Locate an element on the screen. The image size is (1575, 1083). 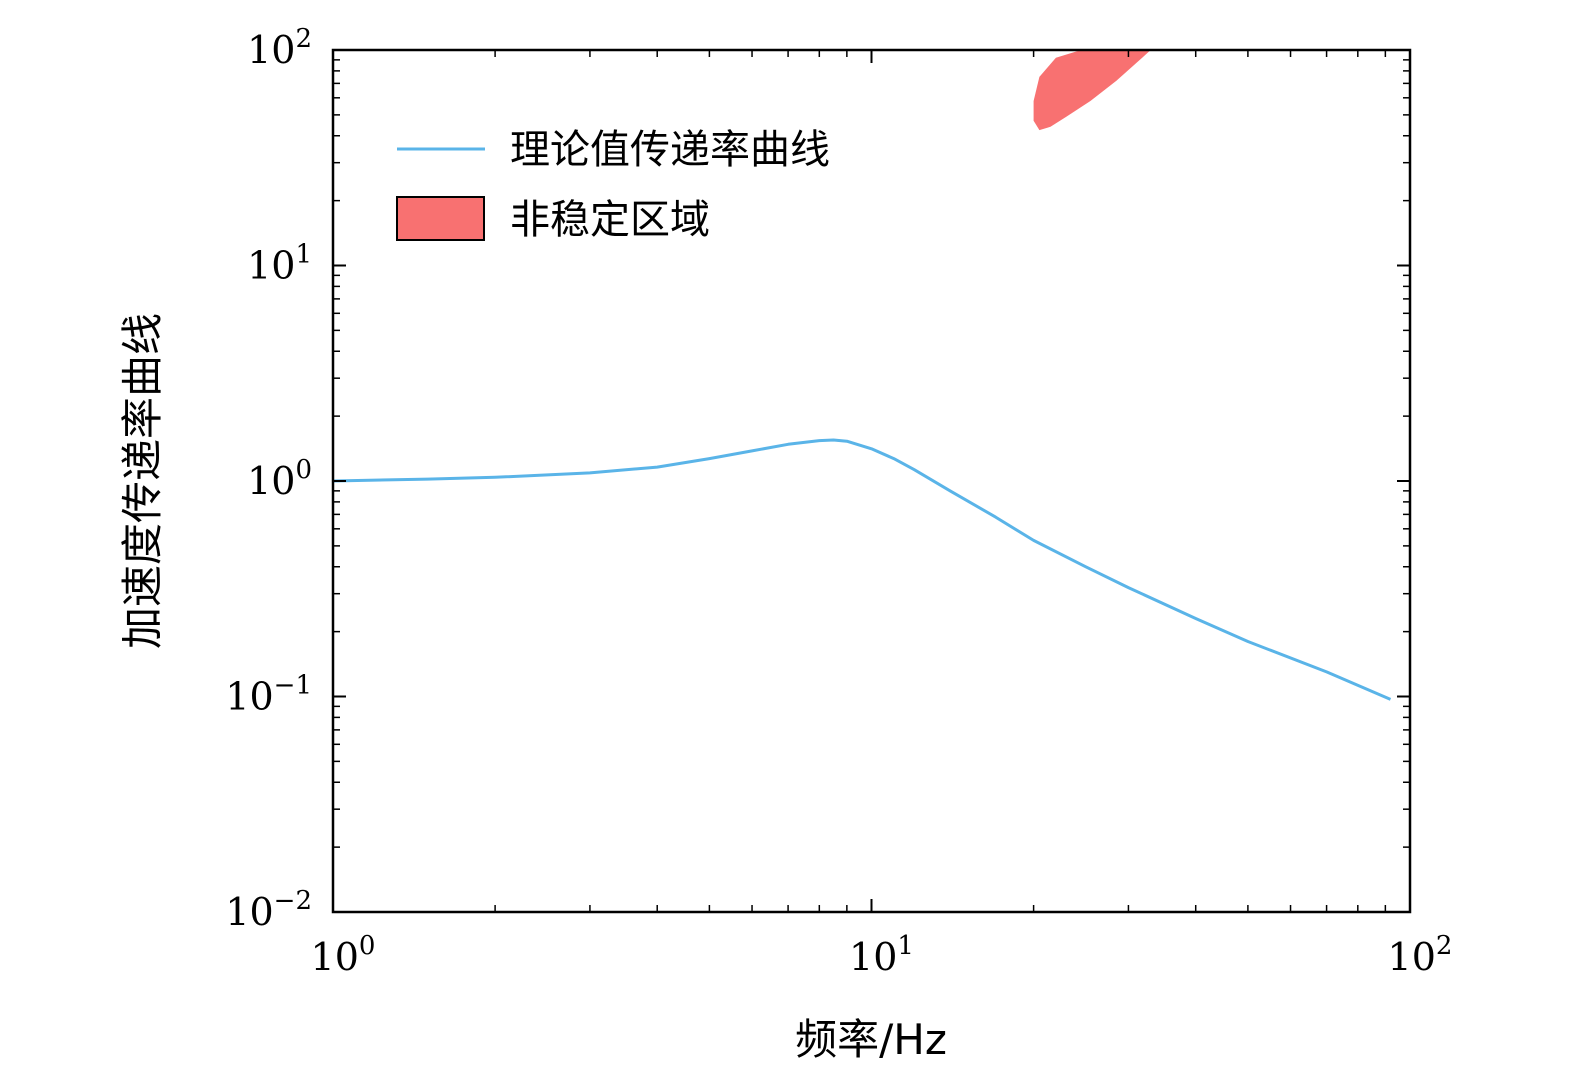
y-tick-label: 10⁻² is located at coordinates (268, 910).